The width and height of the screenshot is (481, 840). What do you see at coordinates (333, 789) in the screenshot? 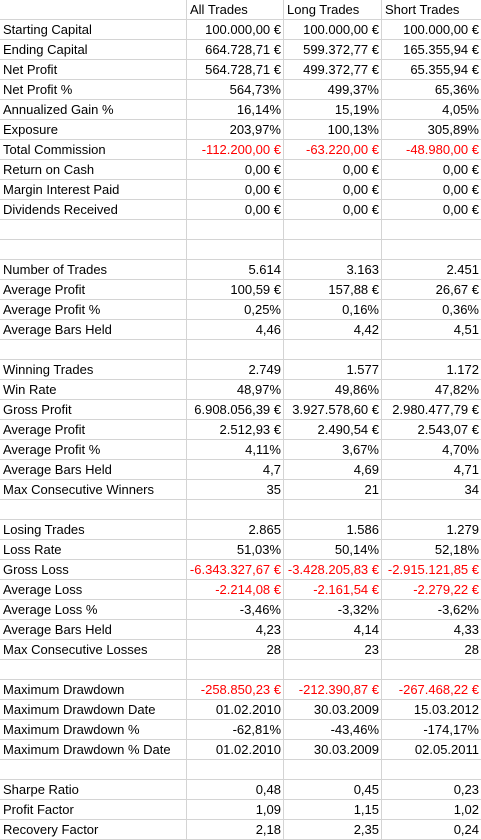
I see `long-trades-cell: 0,45` at bounding box center [333, 789].